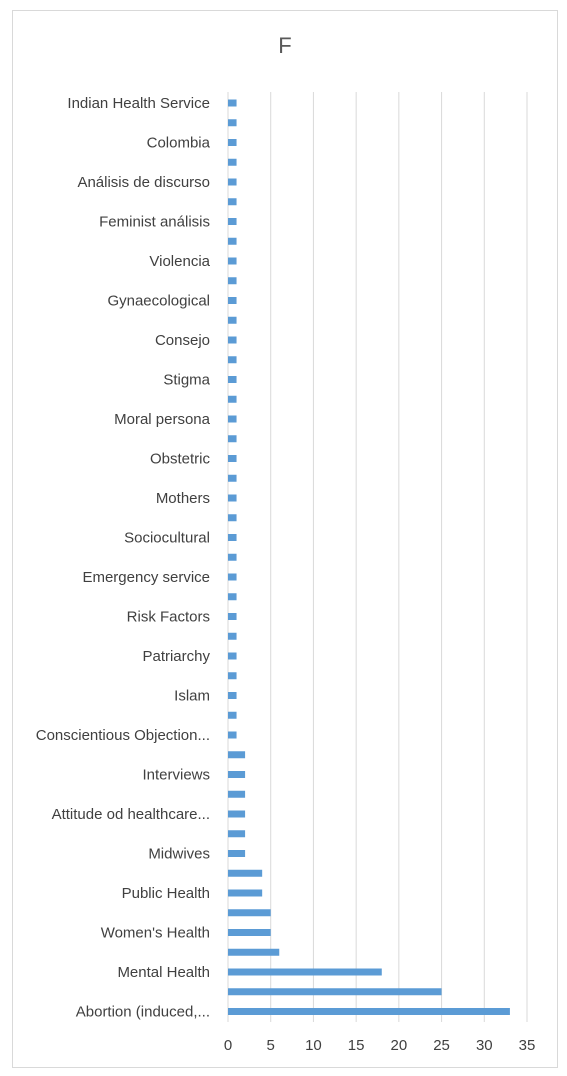 Image resolution: width=567 pixels, height=1076 pixels. Describe the element at coordinates (176, 775) in the screenshot. I see `category-label: Interviews` at that location.